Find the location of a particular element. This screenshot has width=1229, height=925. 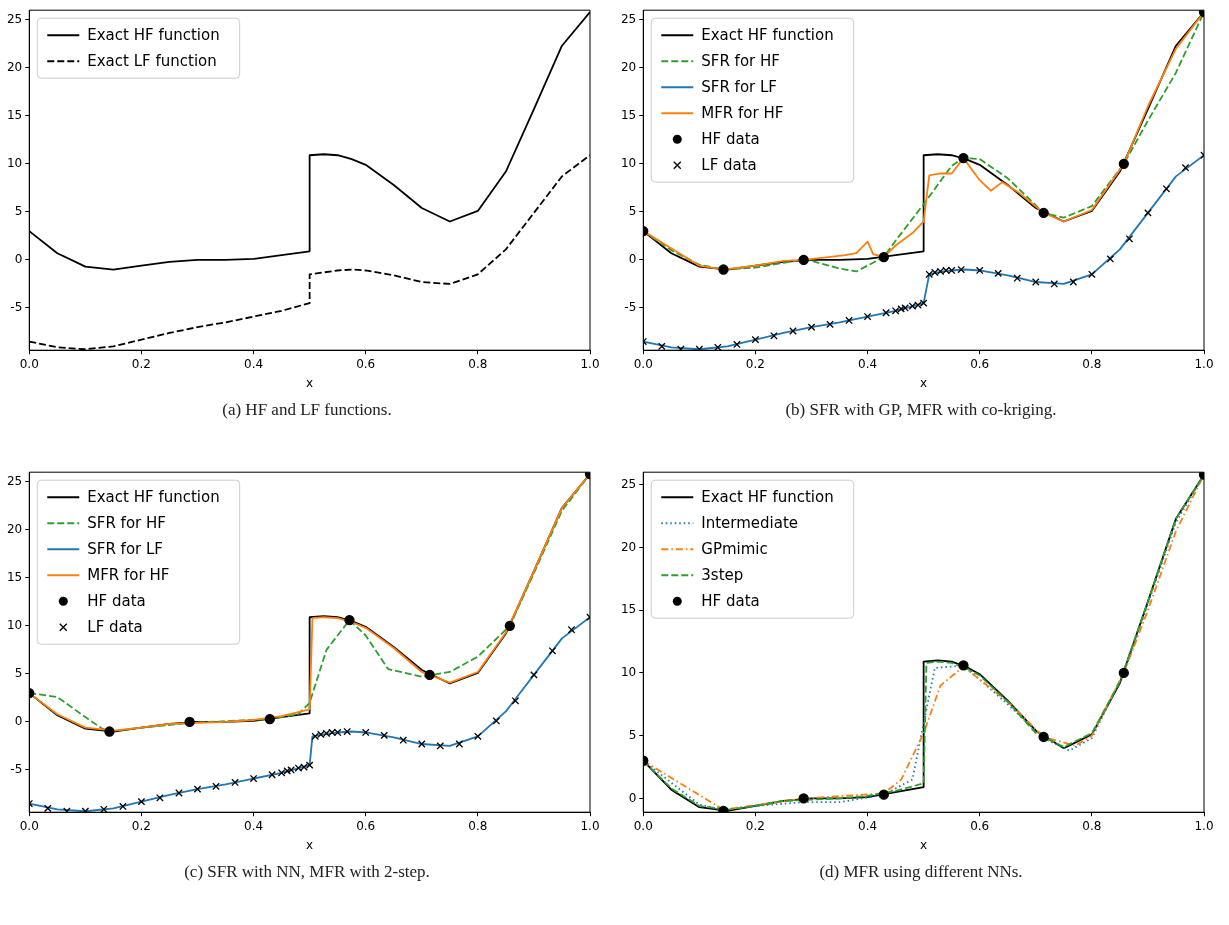

text: (b) SFR with GP, MFR with co-kriging. is located at coordinates (921, 410).